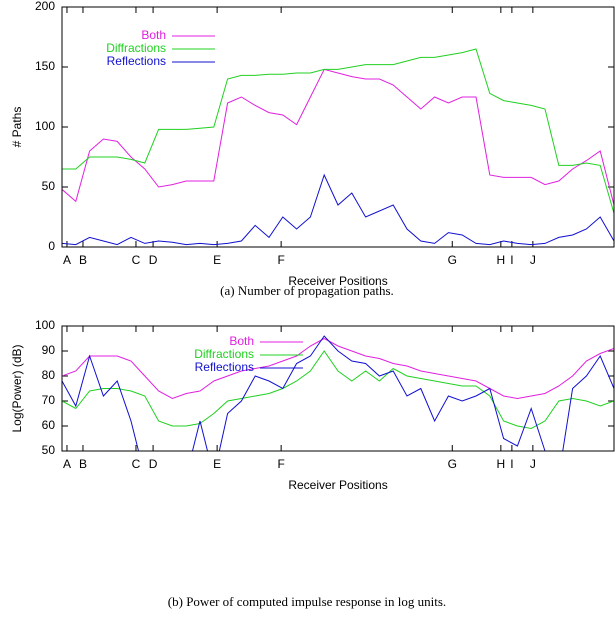 Image resolution: width=615 pixels, height=621 pixels. Describe the element at coordinates (17, 388) in the screenshot. I see `y-axis-label: Log(Power) (dB)` at that location.